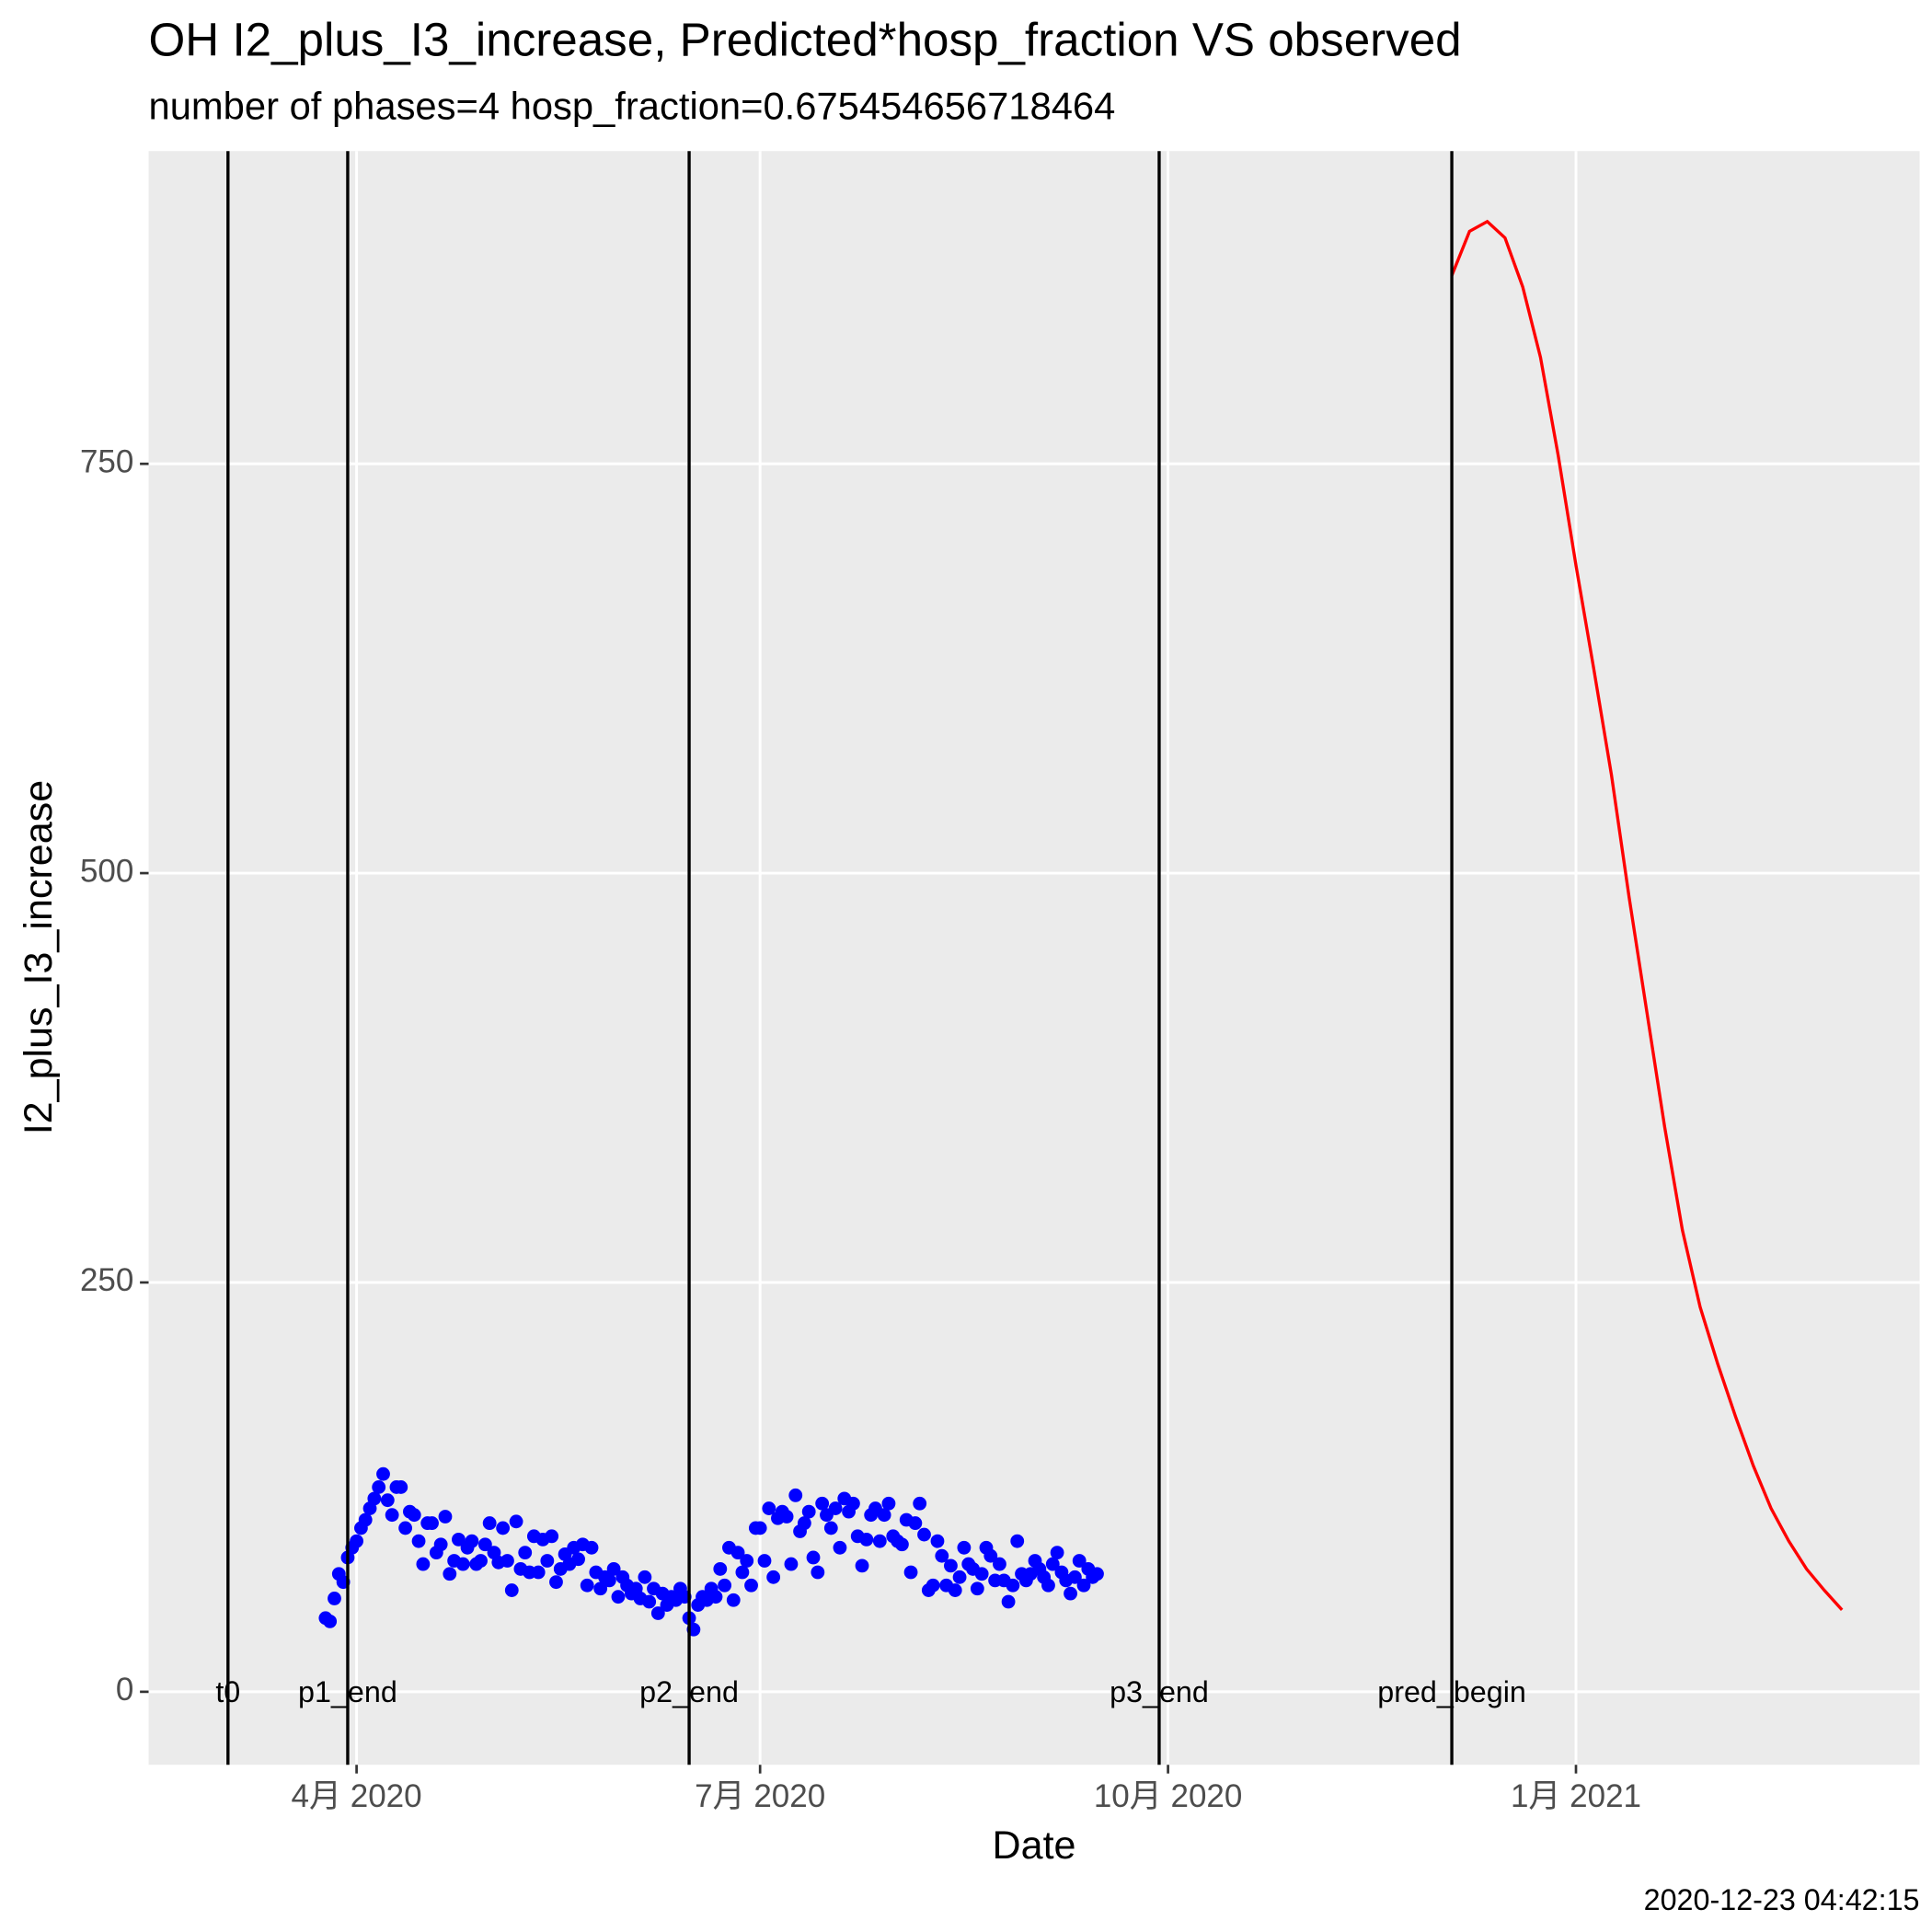  I want to click on phase-label: pred_begin, so click(1451, 1691).